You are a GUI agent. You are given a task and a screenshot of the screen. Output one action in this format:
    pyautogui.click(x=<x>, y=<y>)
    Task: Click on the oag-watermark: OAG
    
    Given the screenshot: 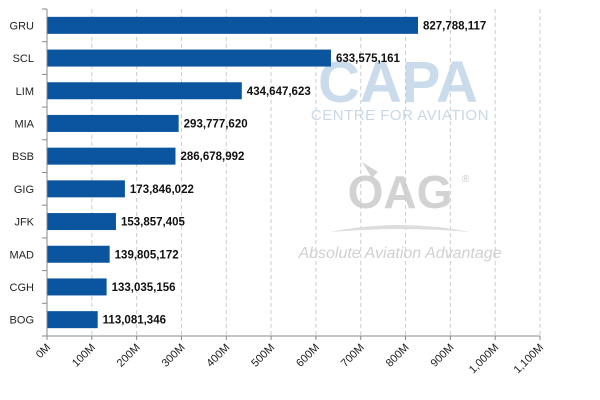 What is the action you would take?
    pyautogui.click(x=400, y=192)
    